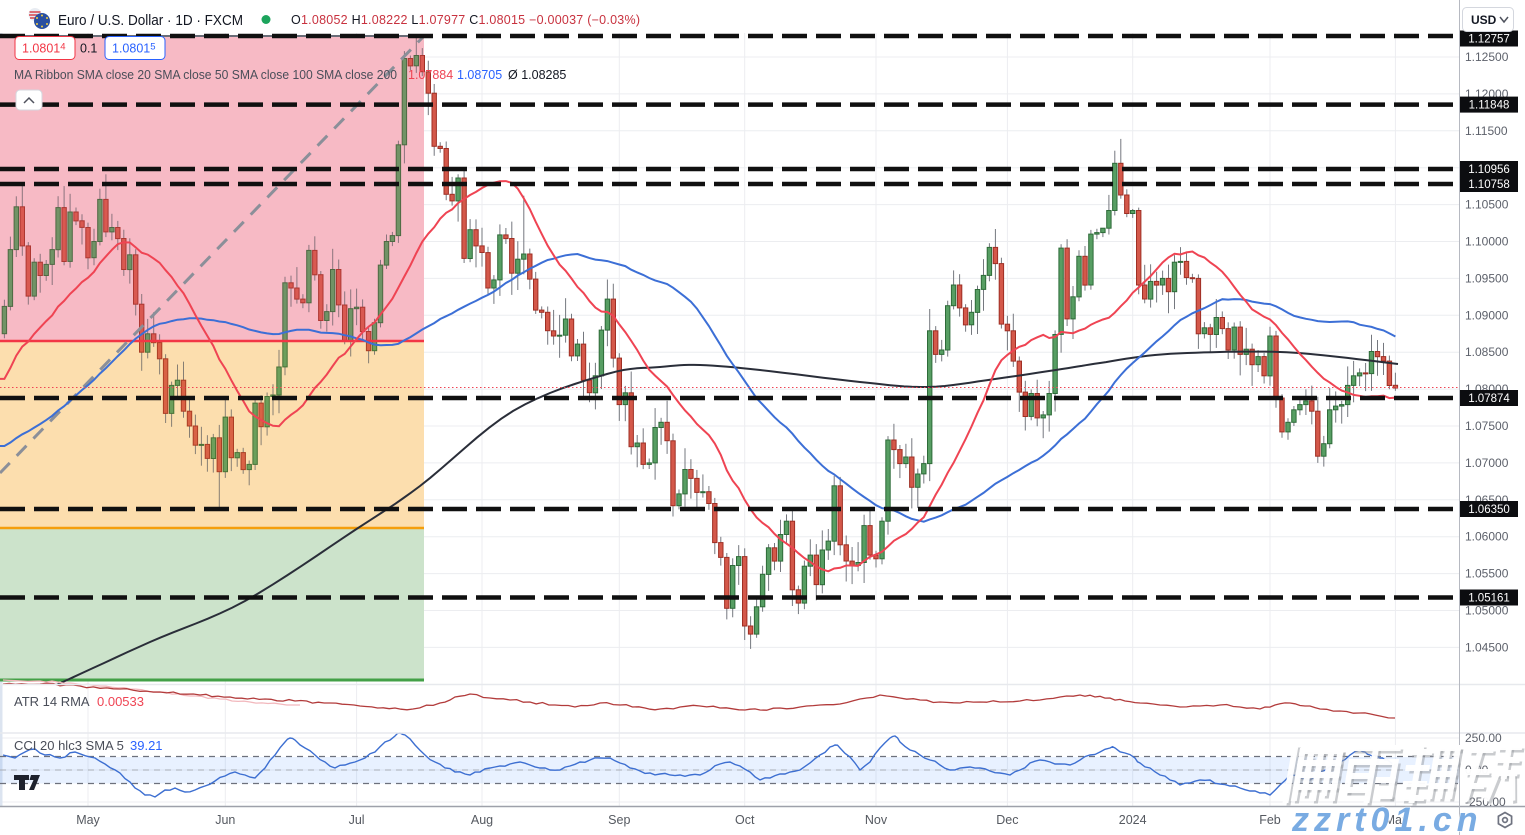  I want to click on svg-text: Ø 1.08285, so click(537, 75).